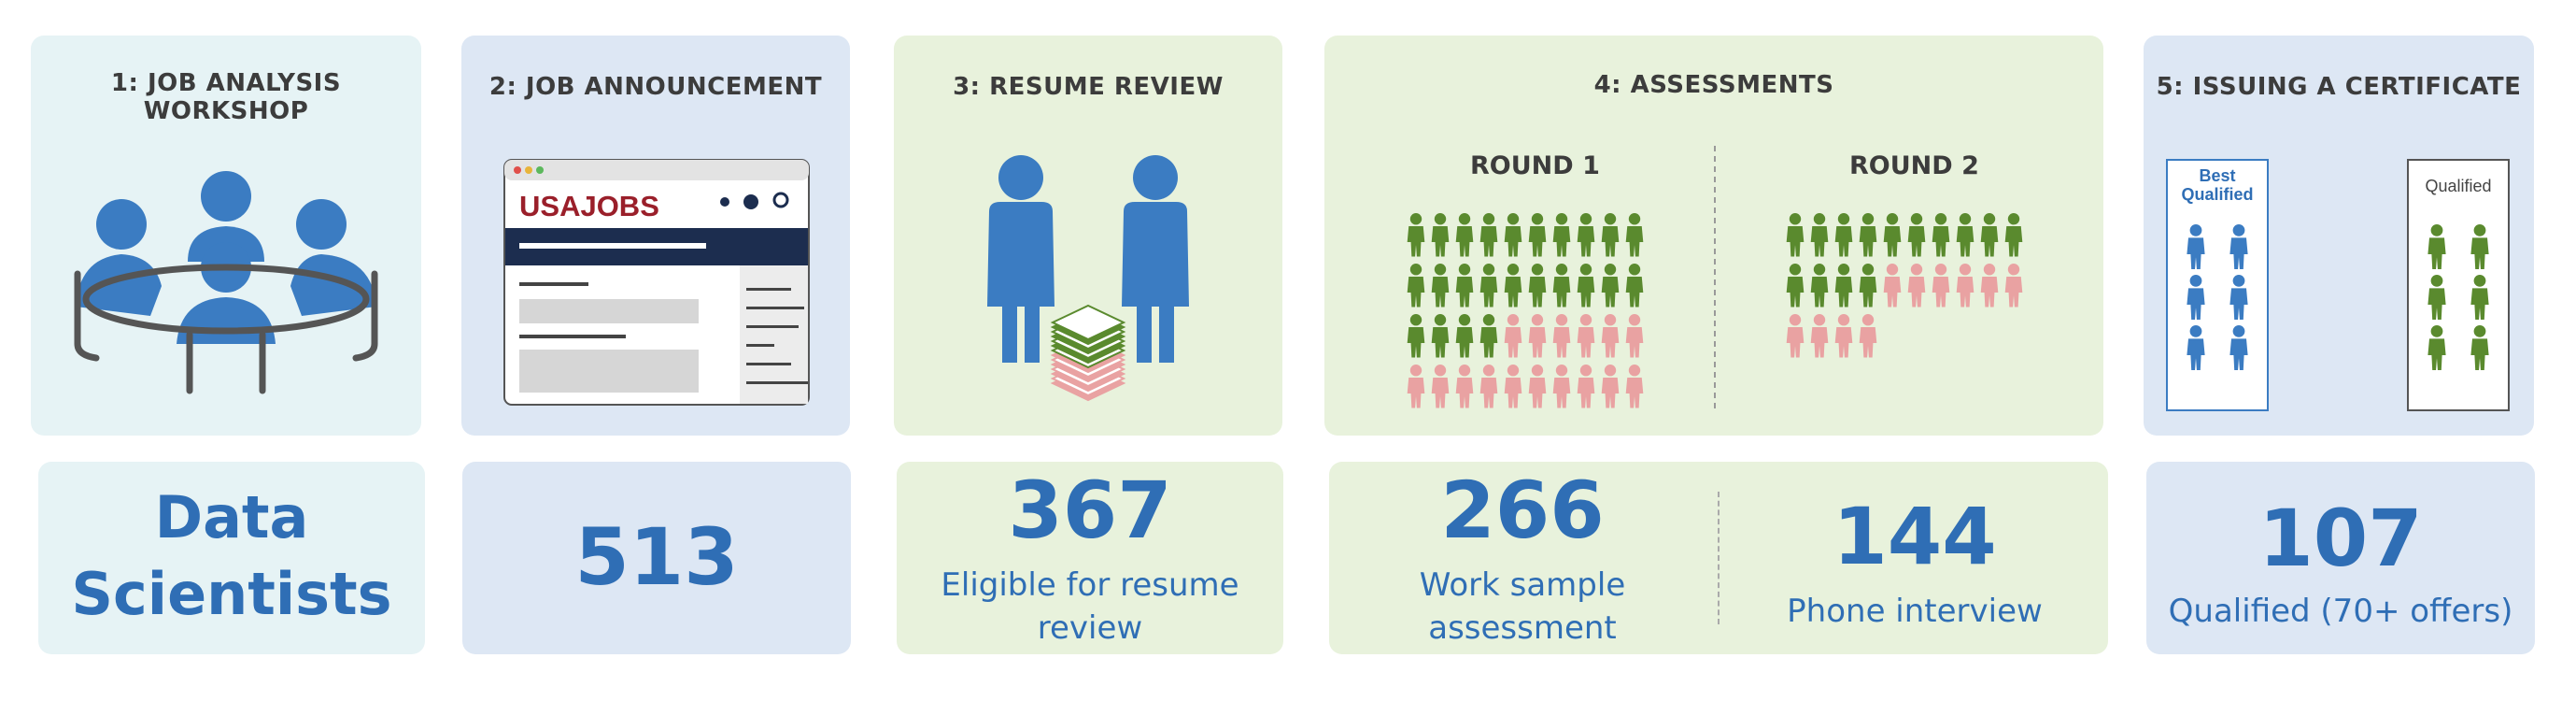 This screenshot has width=2576, height=701. What do you see at coordinates (2458, 285) in the screenshot?
I see `qualified-box` at bounding box center [2458, 285].